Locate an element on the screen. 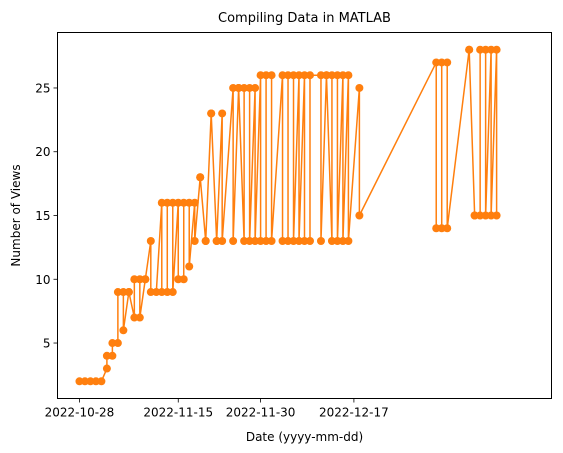 The image size is (563, 453). x-tick-label: 2022-12-17 is located at coordinates (354, 413).